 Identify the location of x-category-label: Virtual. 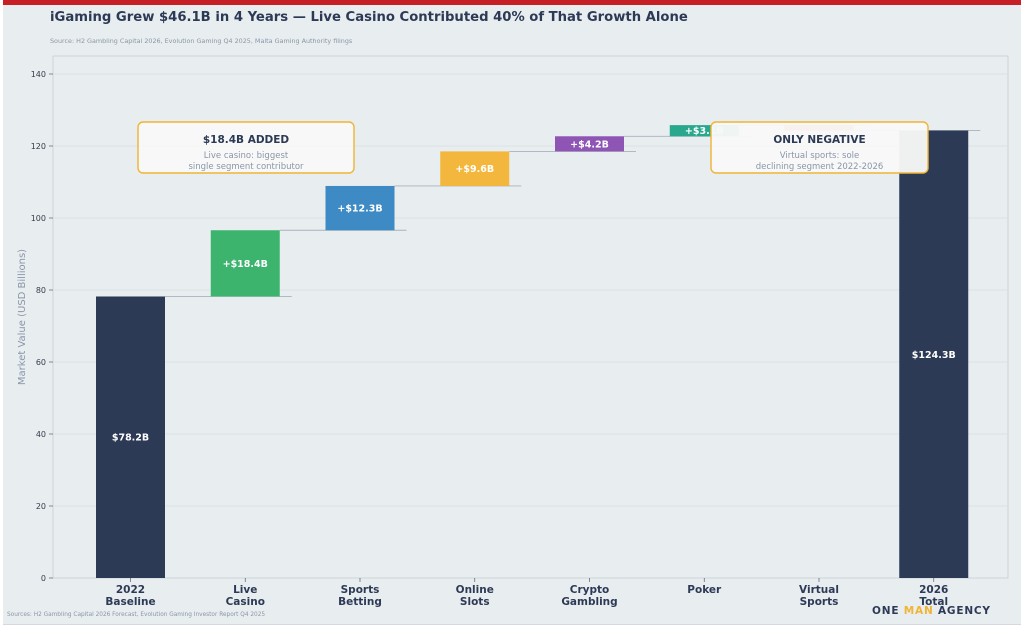
(819, 590).